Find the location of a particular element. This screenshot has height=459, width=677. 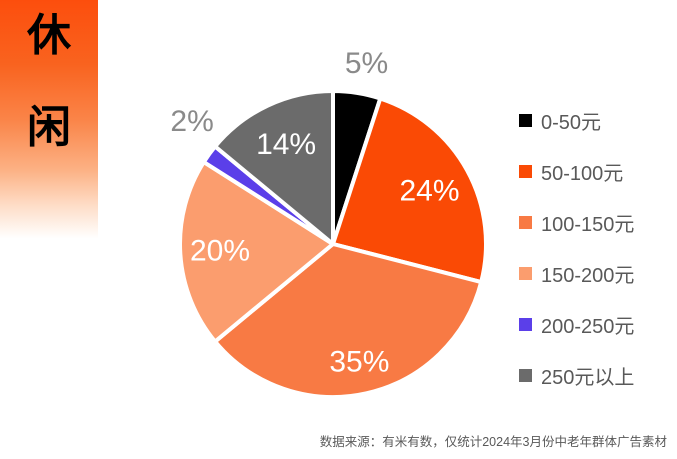

pie-slice-pct-label-50-100元: 24% is located at coordinates (429, 190).